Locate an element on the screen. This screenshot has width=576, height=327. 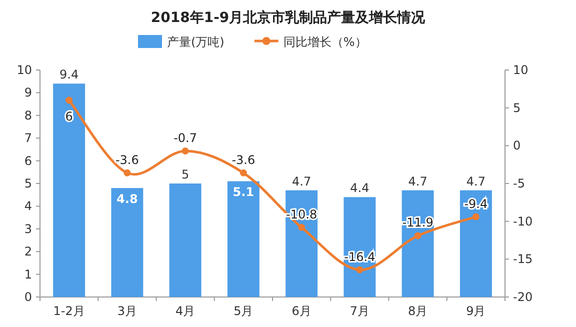
y2-tick-label: 0 is located at coordinates (517, 145).